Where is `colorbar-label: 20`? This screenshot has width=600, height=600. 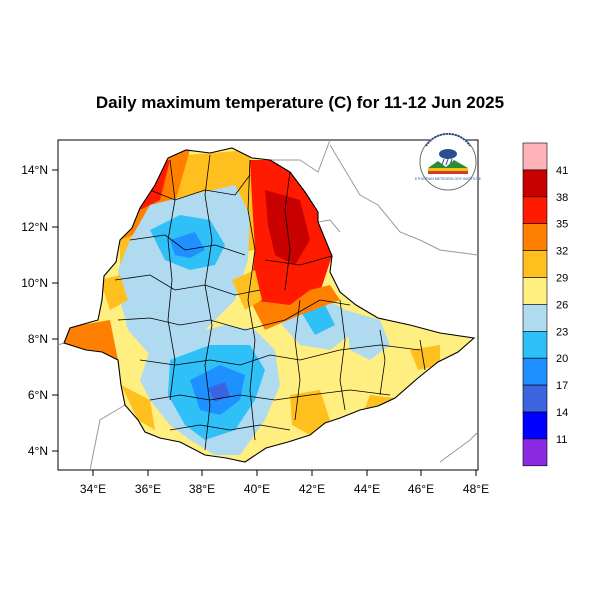
colorbar-label: 20 is located at coordinates (562, 359).